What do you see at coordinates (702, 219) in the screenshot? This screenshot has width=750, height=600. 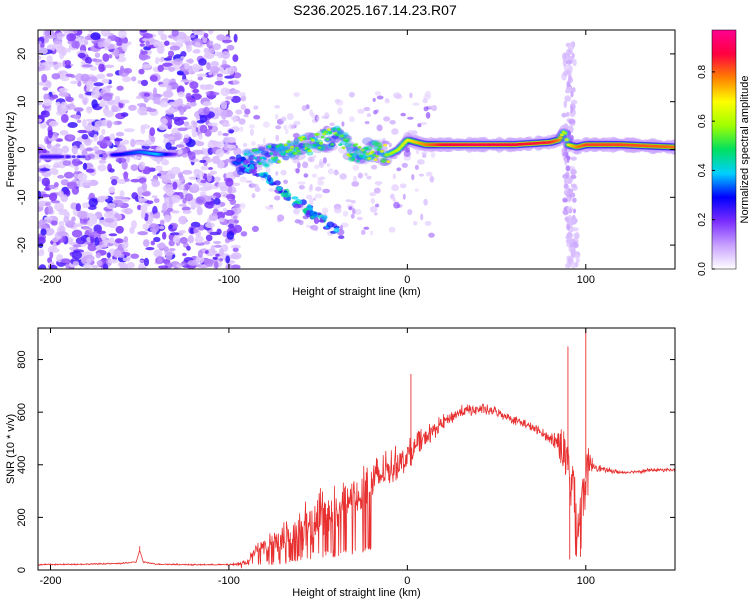 I see `colorbar-tick-label: 0.2` at bounding box center [702, 219].